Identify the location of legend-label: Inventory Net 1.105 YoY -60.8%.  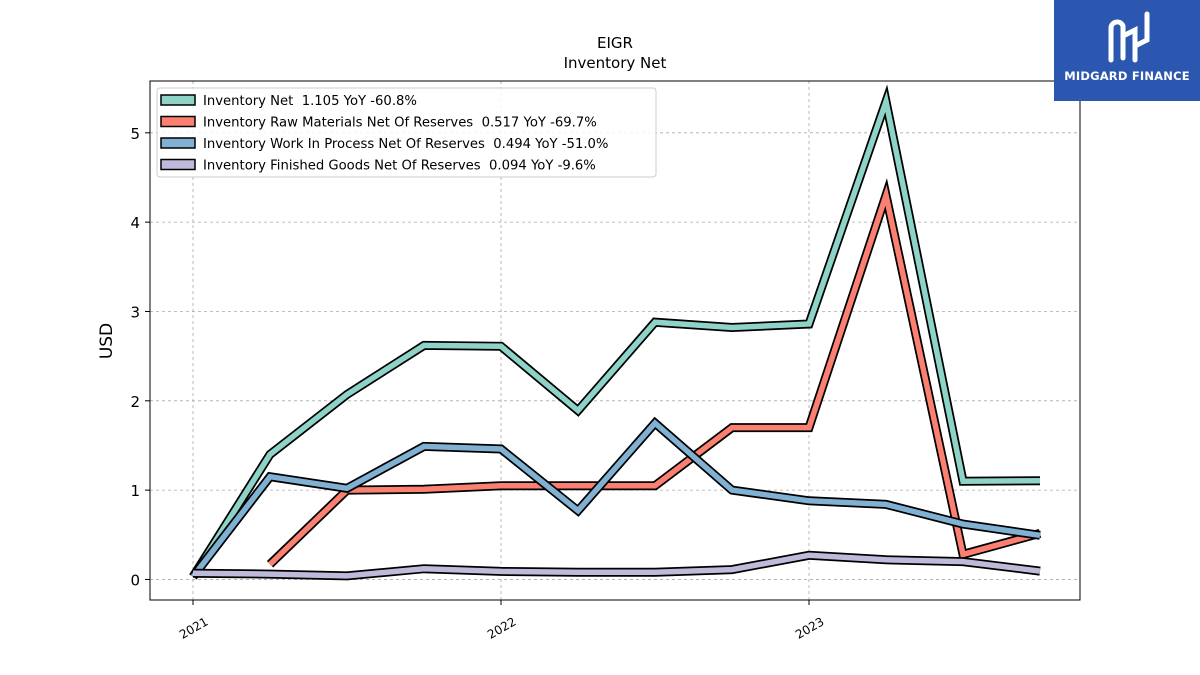
(310, 101).